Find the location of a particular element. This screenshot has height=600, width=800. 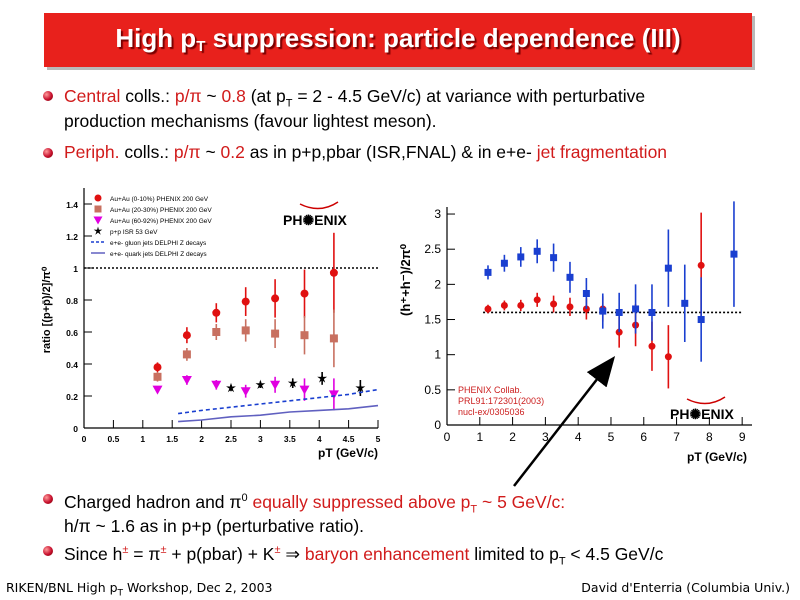

x-tick-label: 4.5 is located at coordinates (349, 439).